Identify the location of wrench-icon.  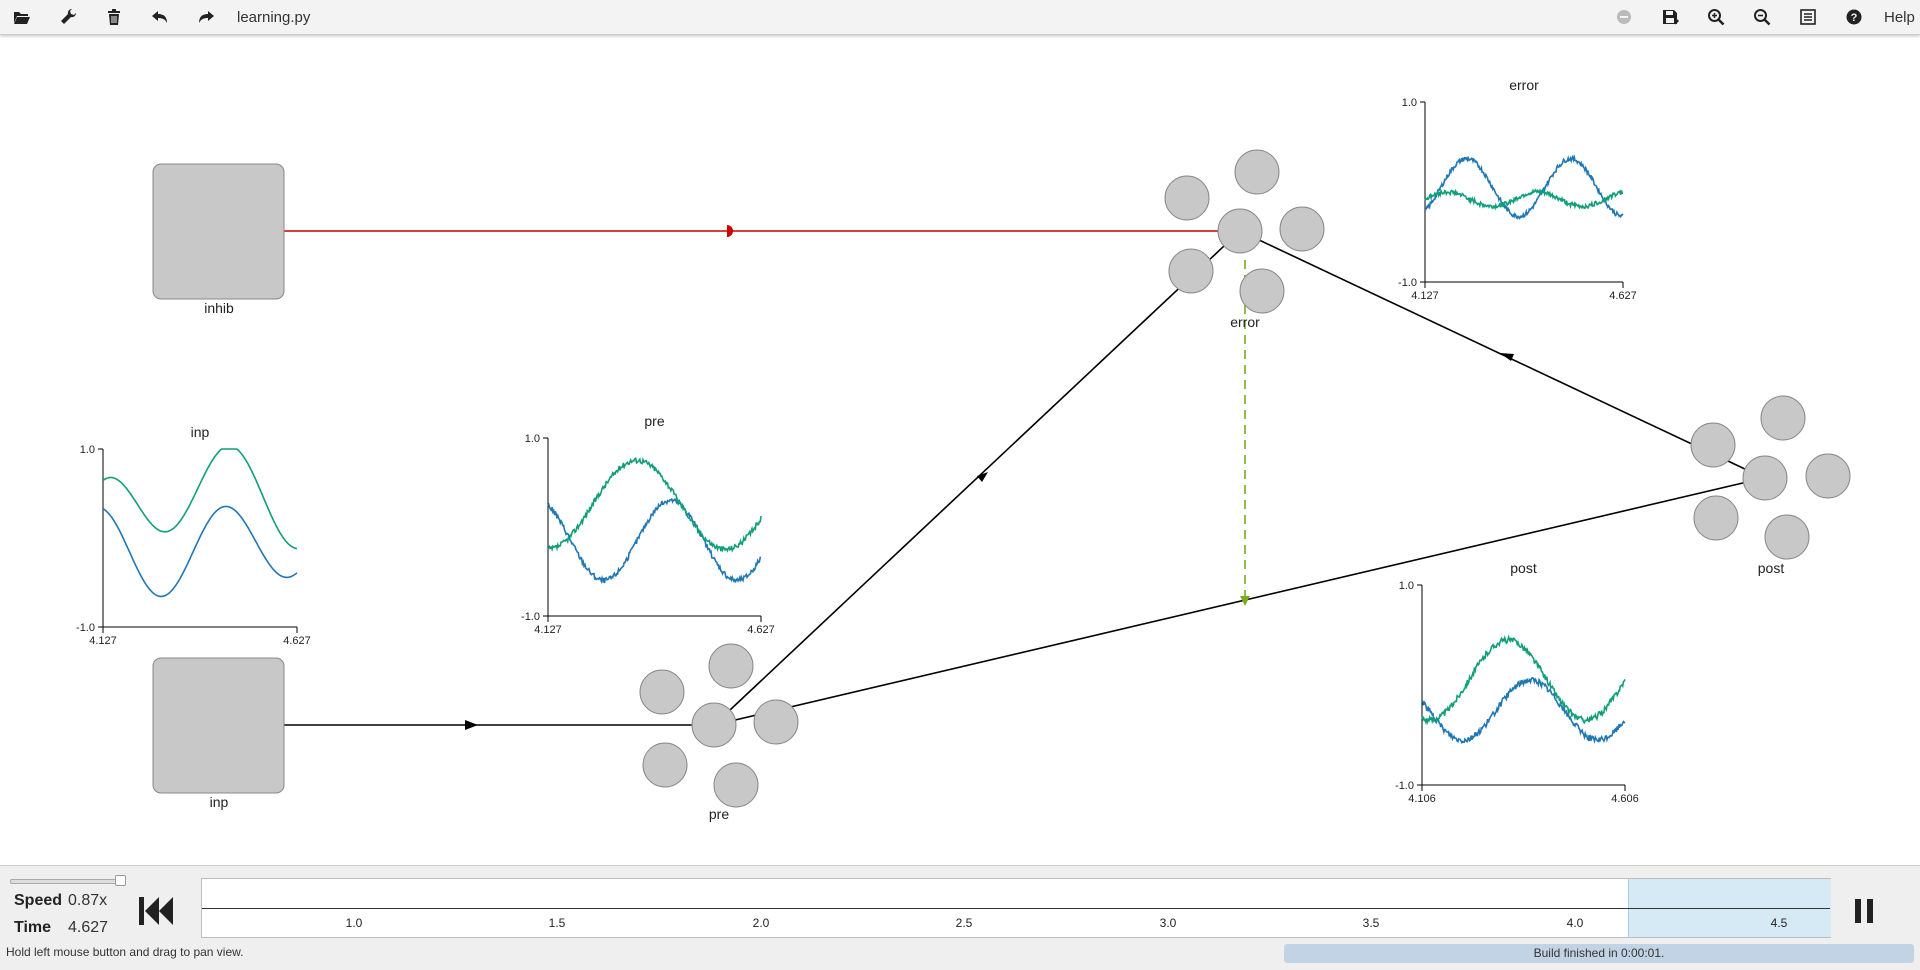
(68, 17).